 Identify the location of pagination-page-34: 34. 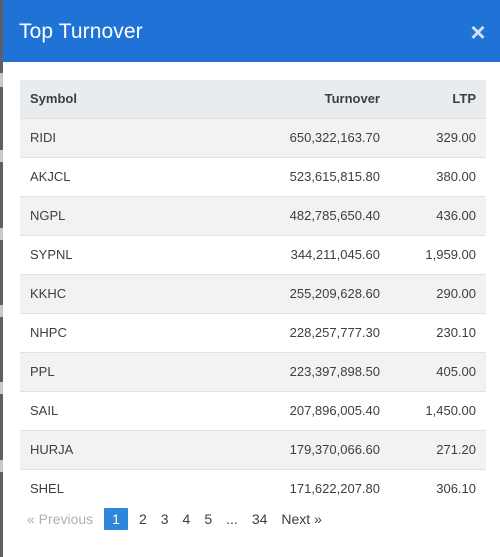
(259, 519).